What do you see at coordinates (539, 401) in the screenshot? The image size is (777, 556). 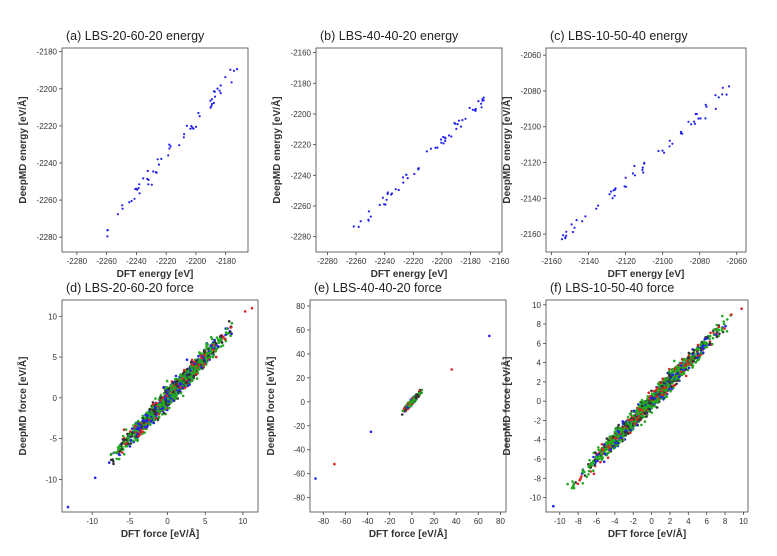 I see `y-tick-label: 0` at bounding box center [539, 401].